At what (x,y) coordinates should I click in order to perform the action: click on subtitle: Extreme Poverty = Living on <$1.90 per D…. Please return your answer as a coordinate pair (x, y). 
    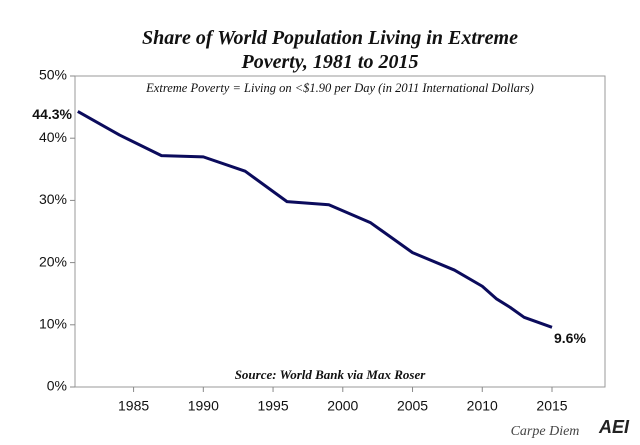
    Looking at the image, I should click on (339, 88).